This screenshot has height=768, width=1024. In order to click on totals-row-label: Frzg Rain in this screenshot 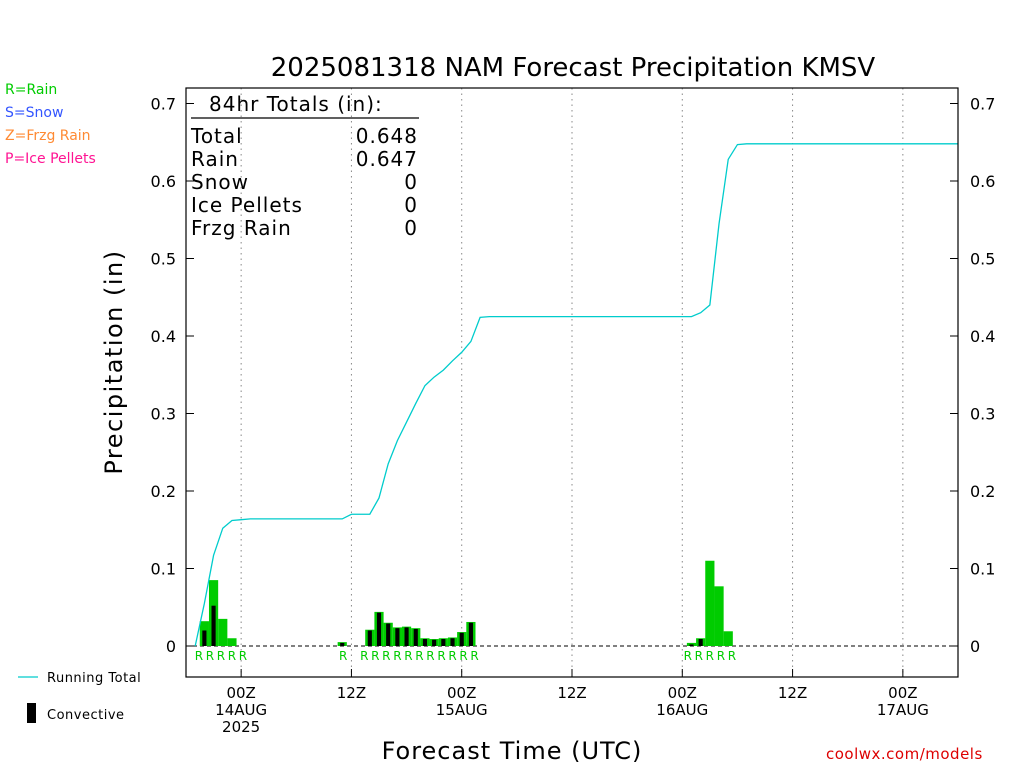, I will do `click(241, 228)`.